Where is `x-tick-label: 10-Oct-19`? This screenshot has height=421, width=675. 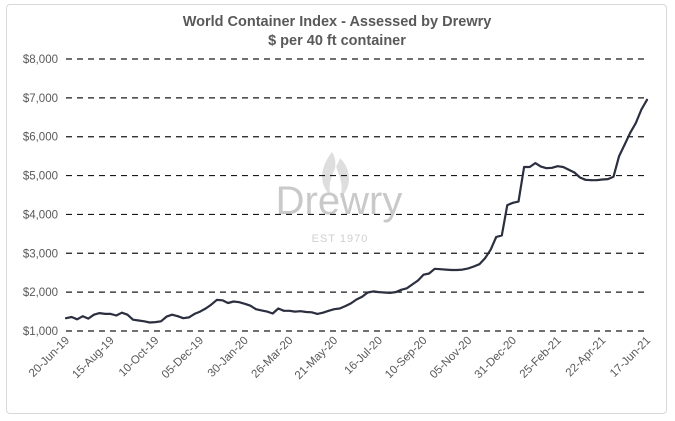
x-tick-label: 10-Oct-19 is located at coordinates (139, 357).